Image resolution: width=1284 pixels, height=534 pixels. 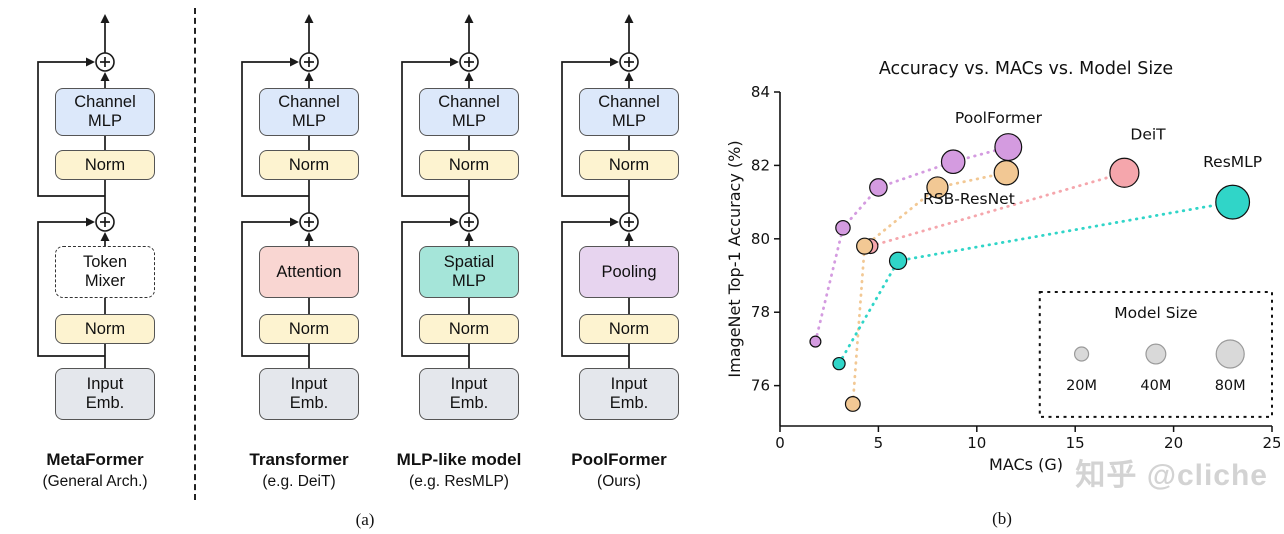 What do you see at coordinates (629, 272) in the screenshot?
I see `pooling-box: Pooling` at bounding box center [629, 272].